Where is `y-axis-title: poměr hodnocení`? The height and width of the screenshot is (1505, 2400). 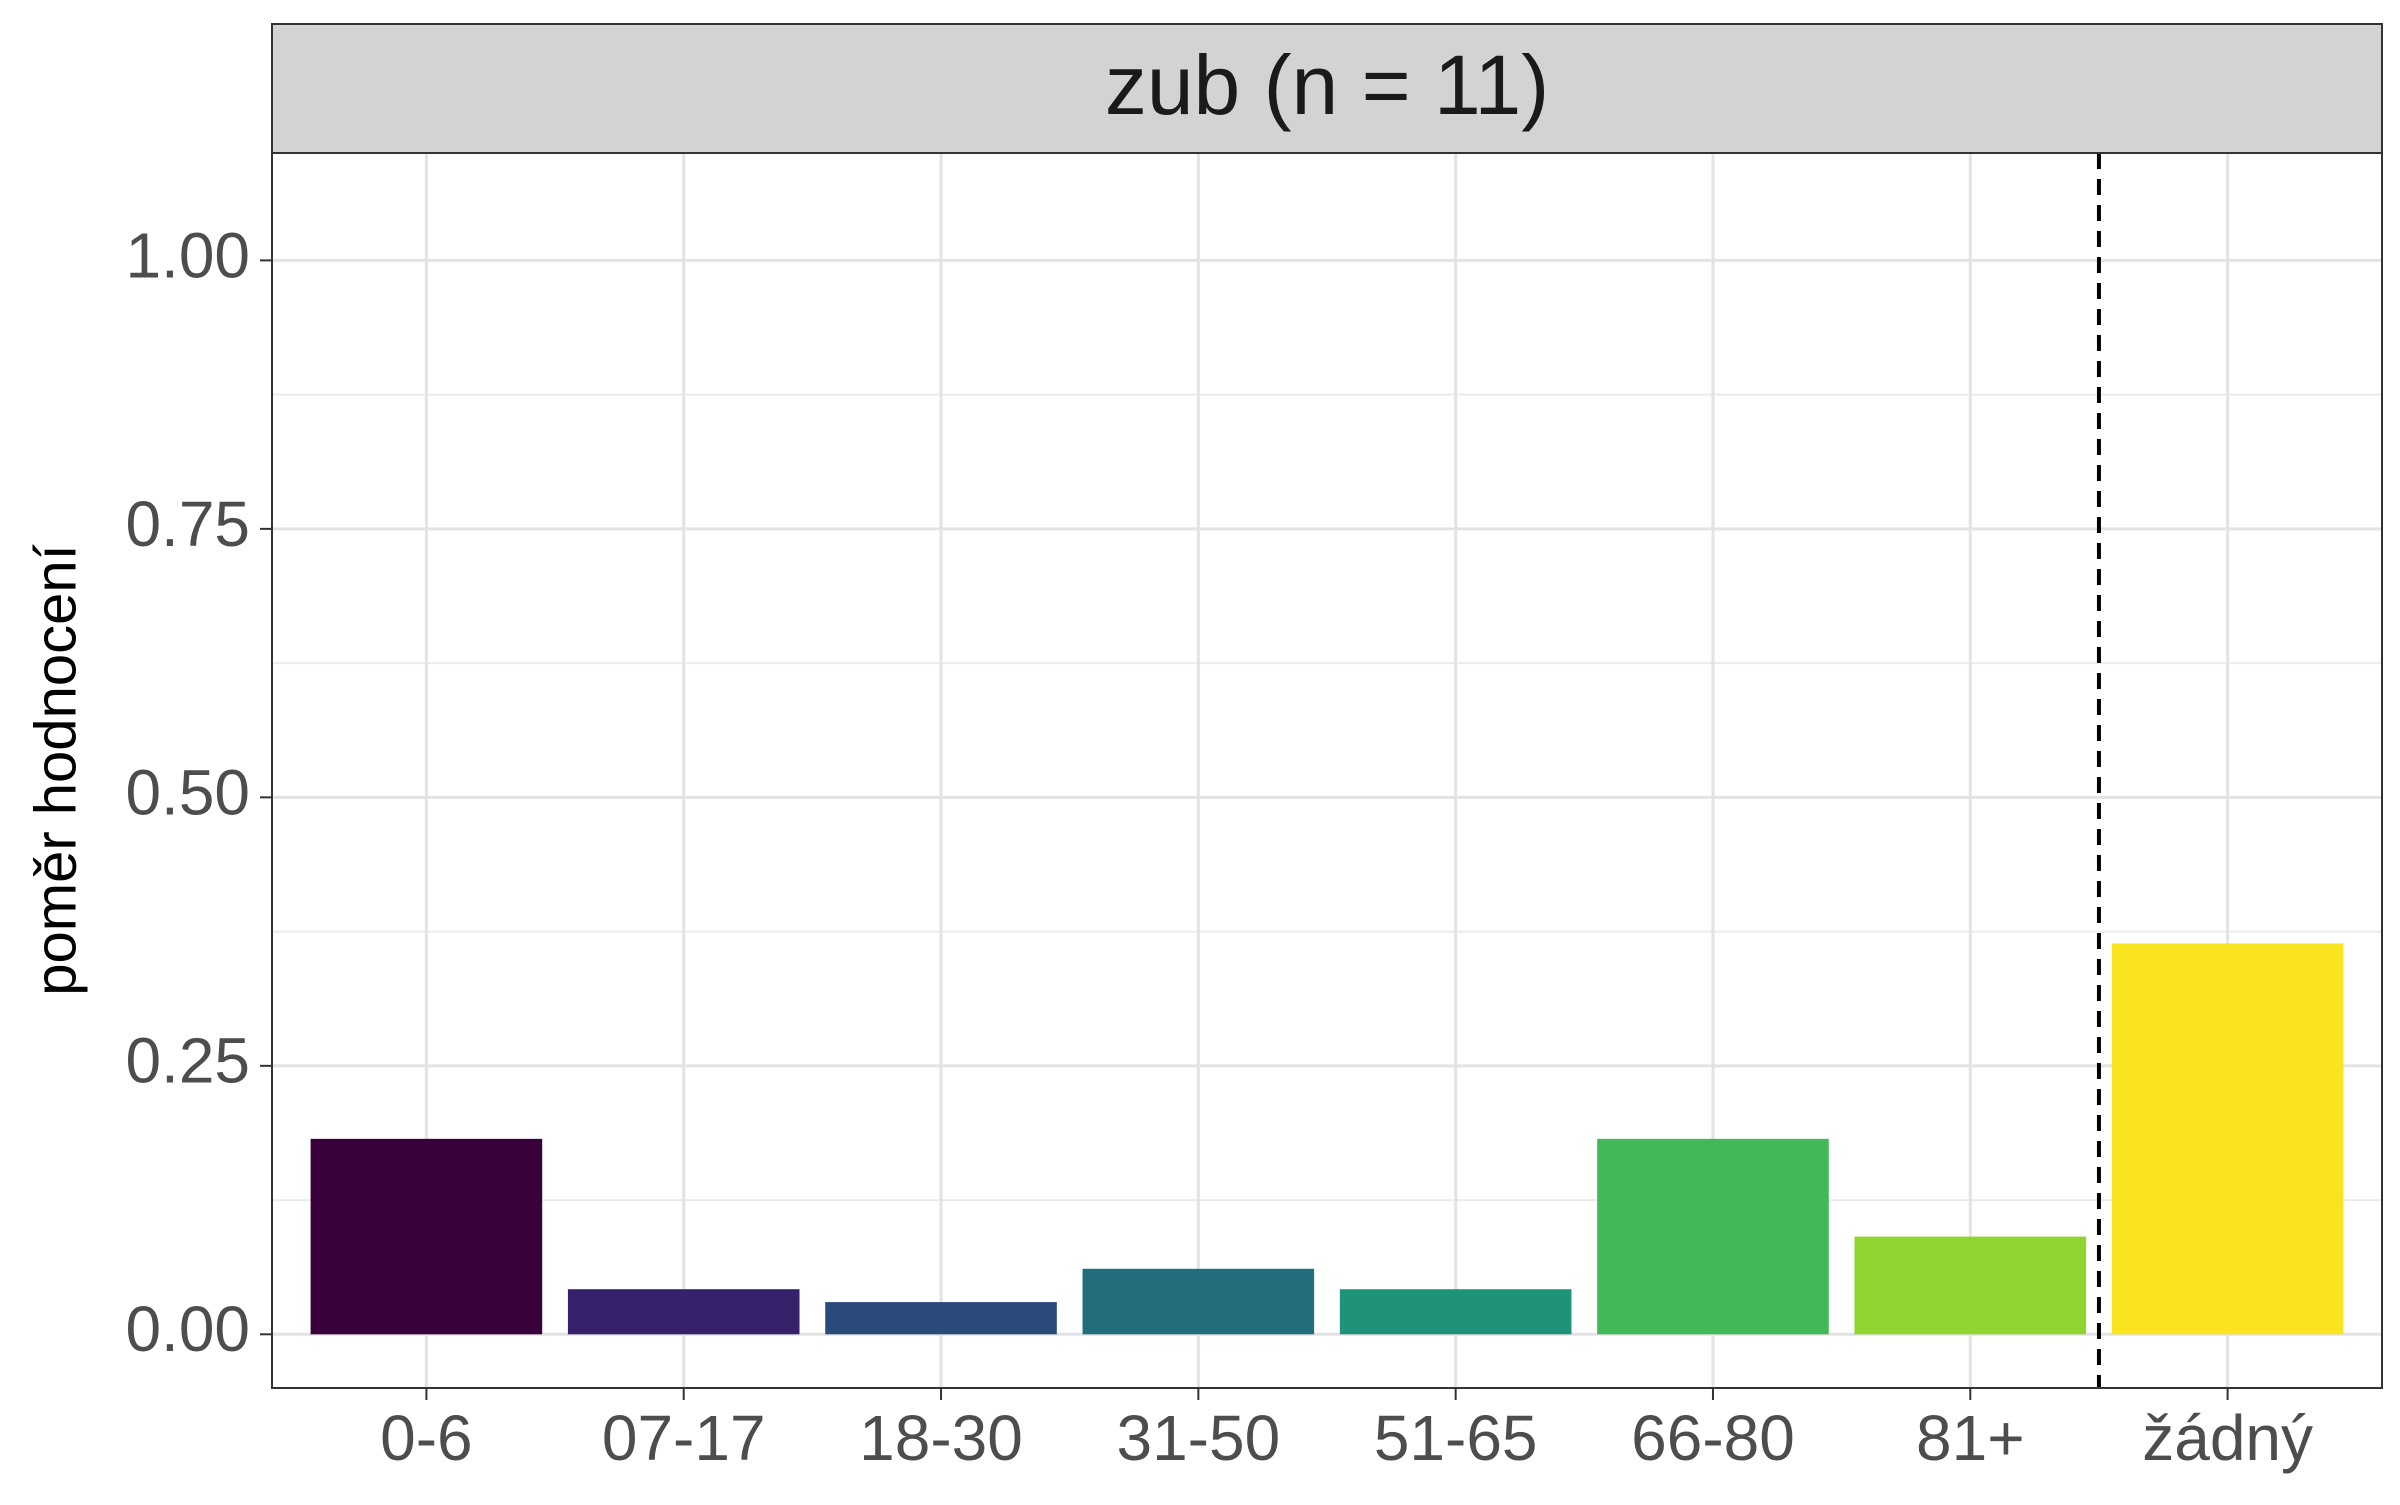 y-axis-title: poměr hodnocení is located at coordinates (55, 769).